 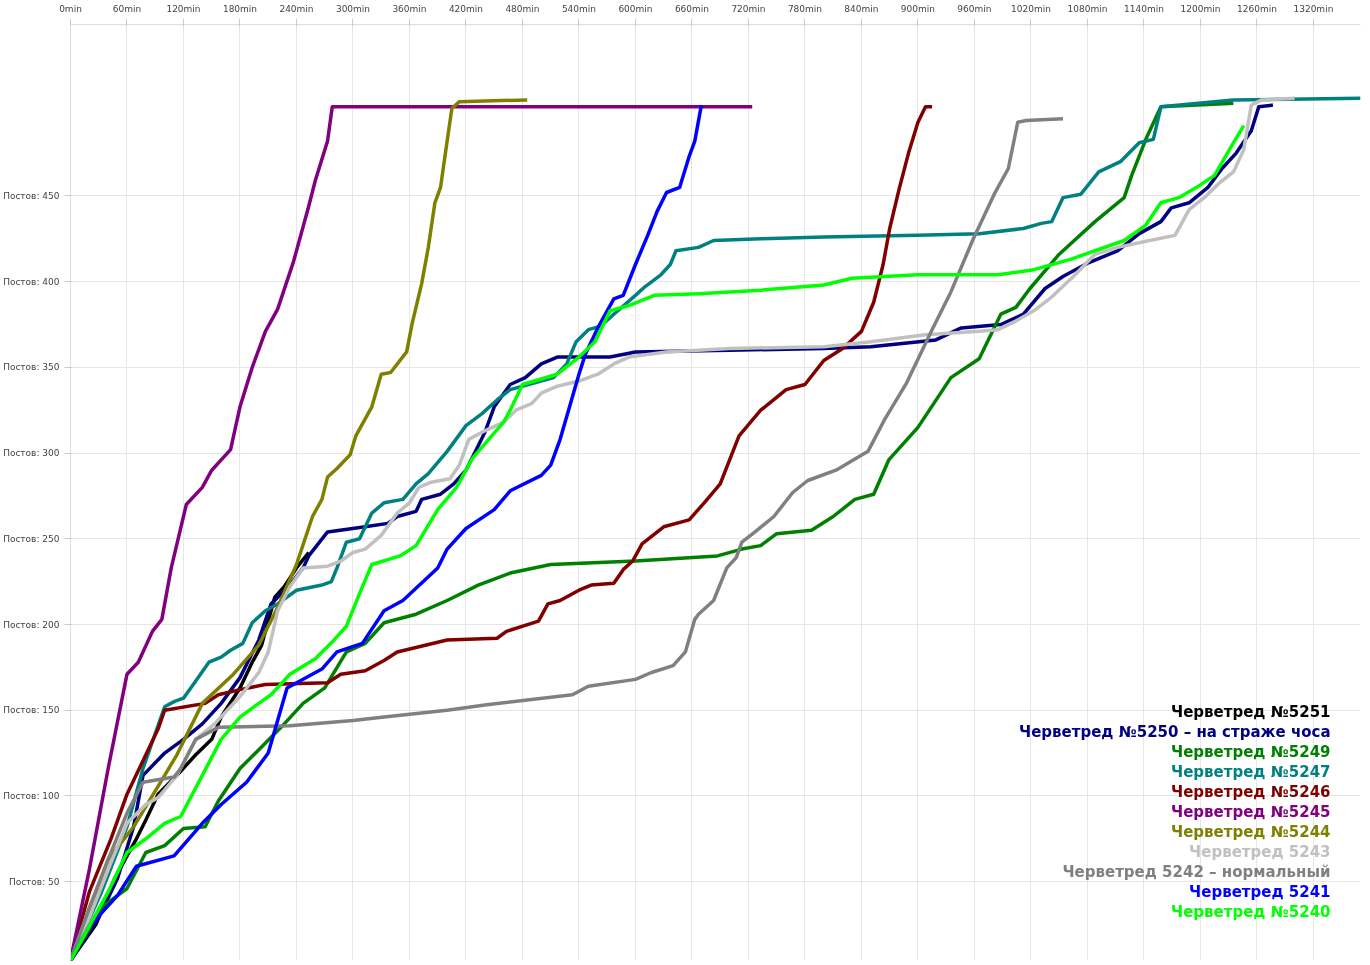 I want to click on x-tick-label: 1200min, so click(x=1200, y=8).